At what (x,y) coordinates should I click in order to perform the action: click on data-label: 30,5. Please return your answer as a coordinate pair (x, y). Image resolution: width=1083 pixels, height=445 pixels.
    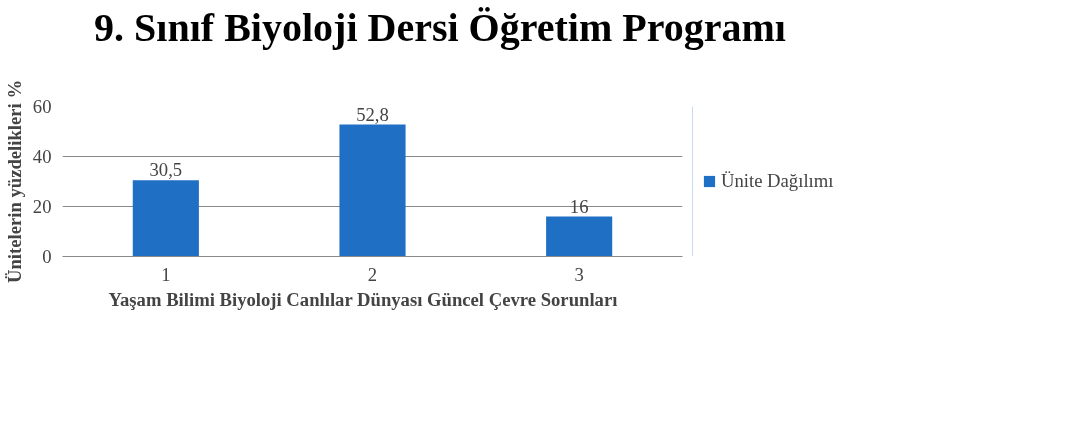
    Looking at the image, I should click on (166, 170).